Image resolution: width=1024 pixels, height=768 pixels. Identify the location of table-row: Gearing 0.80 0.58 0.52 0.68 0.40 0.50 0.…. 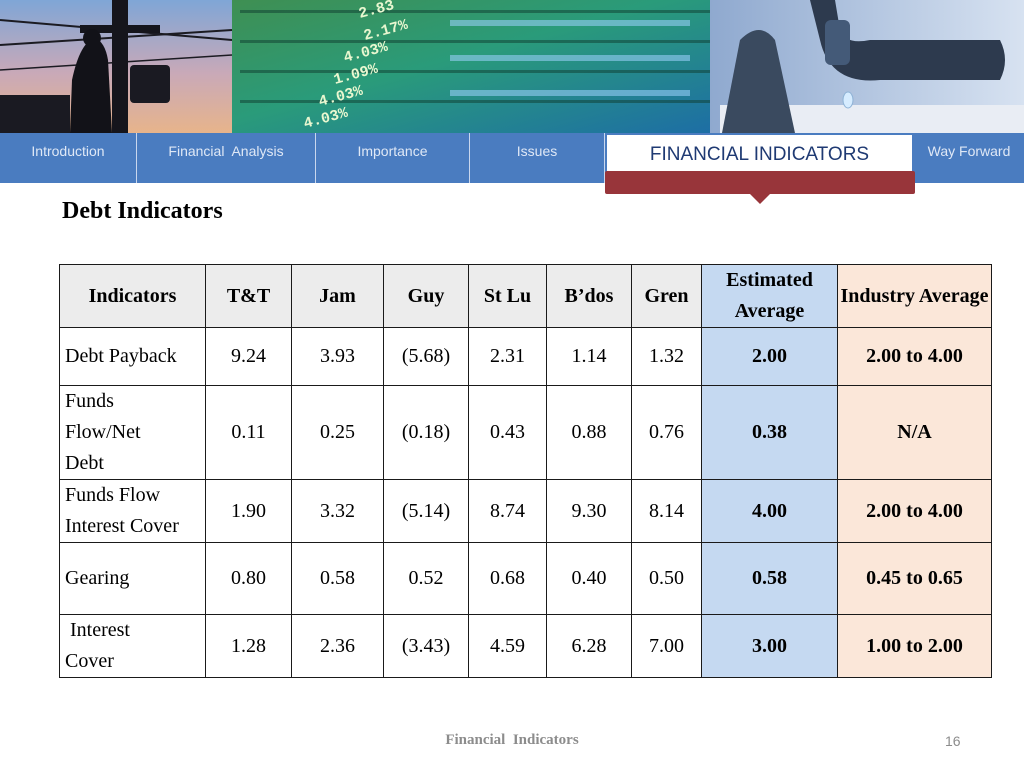
(525, 578).